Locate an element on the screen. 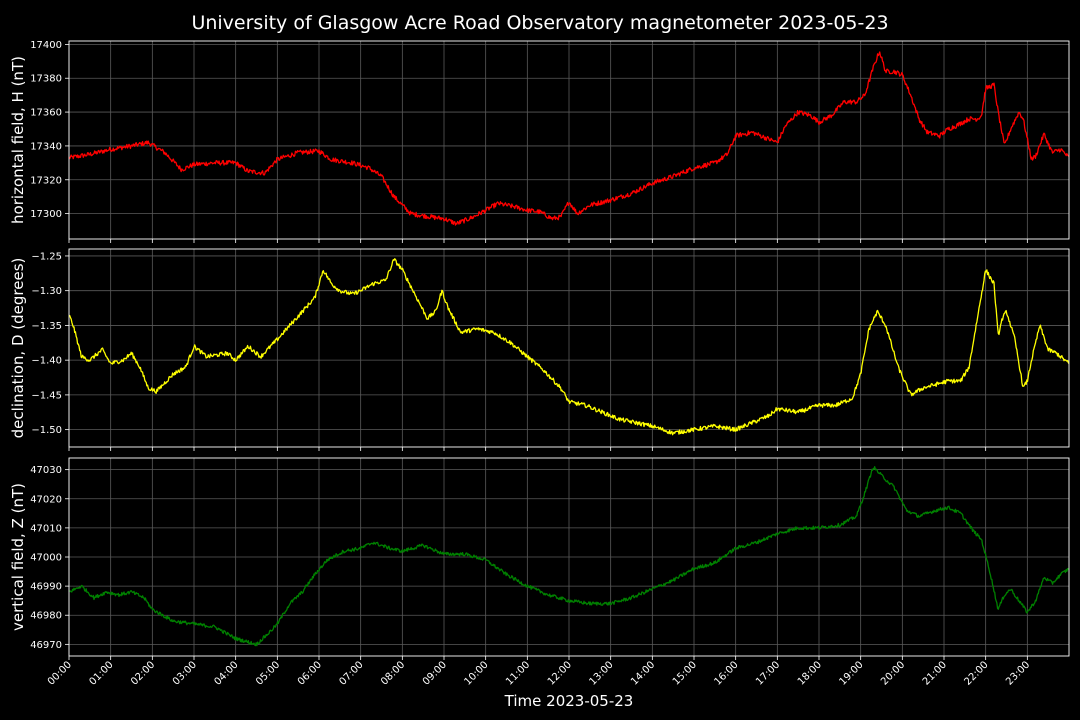 Image resolution: width=1080 pixels, height=720 pixels. y-tick-label: 17340 is located at coordinates (46, 146).